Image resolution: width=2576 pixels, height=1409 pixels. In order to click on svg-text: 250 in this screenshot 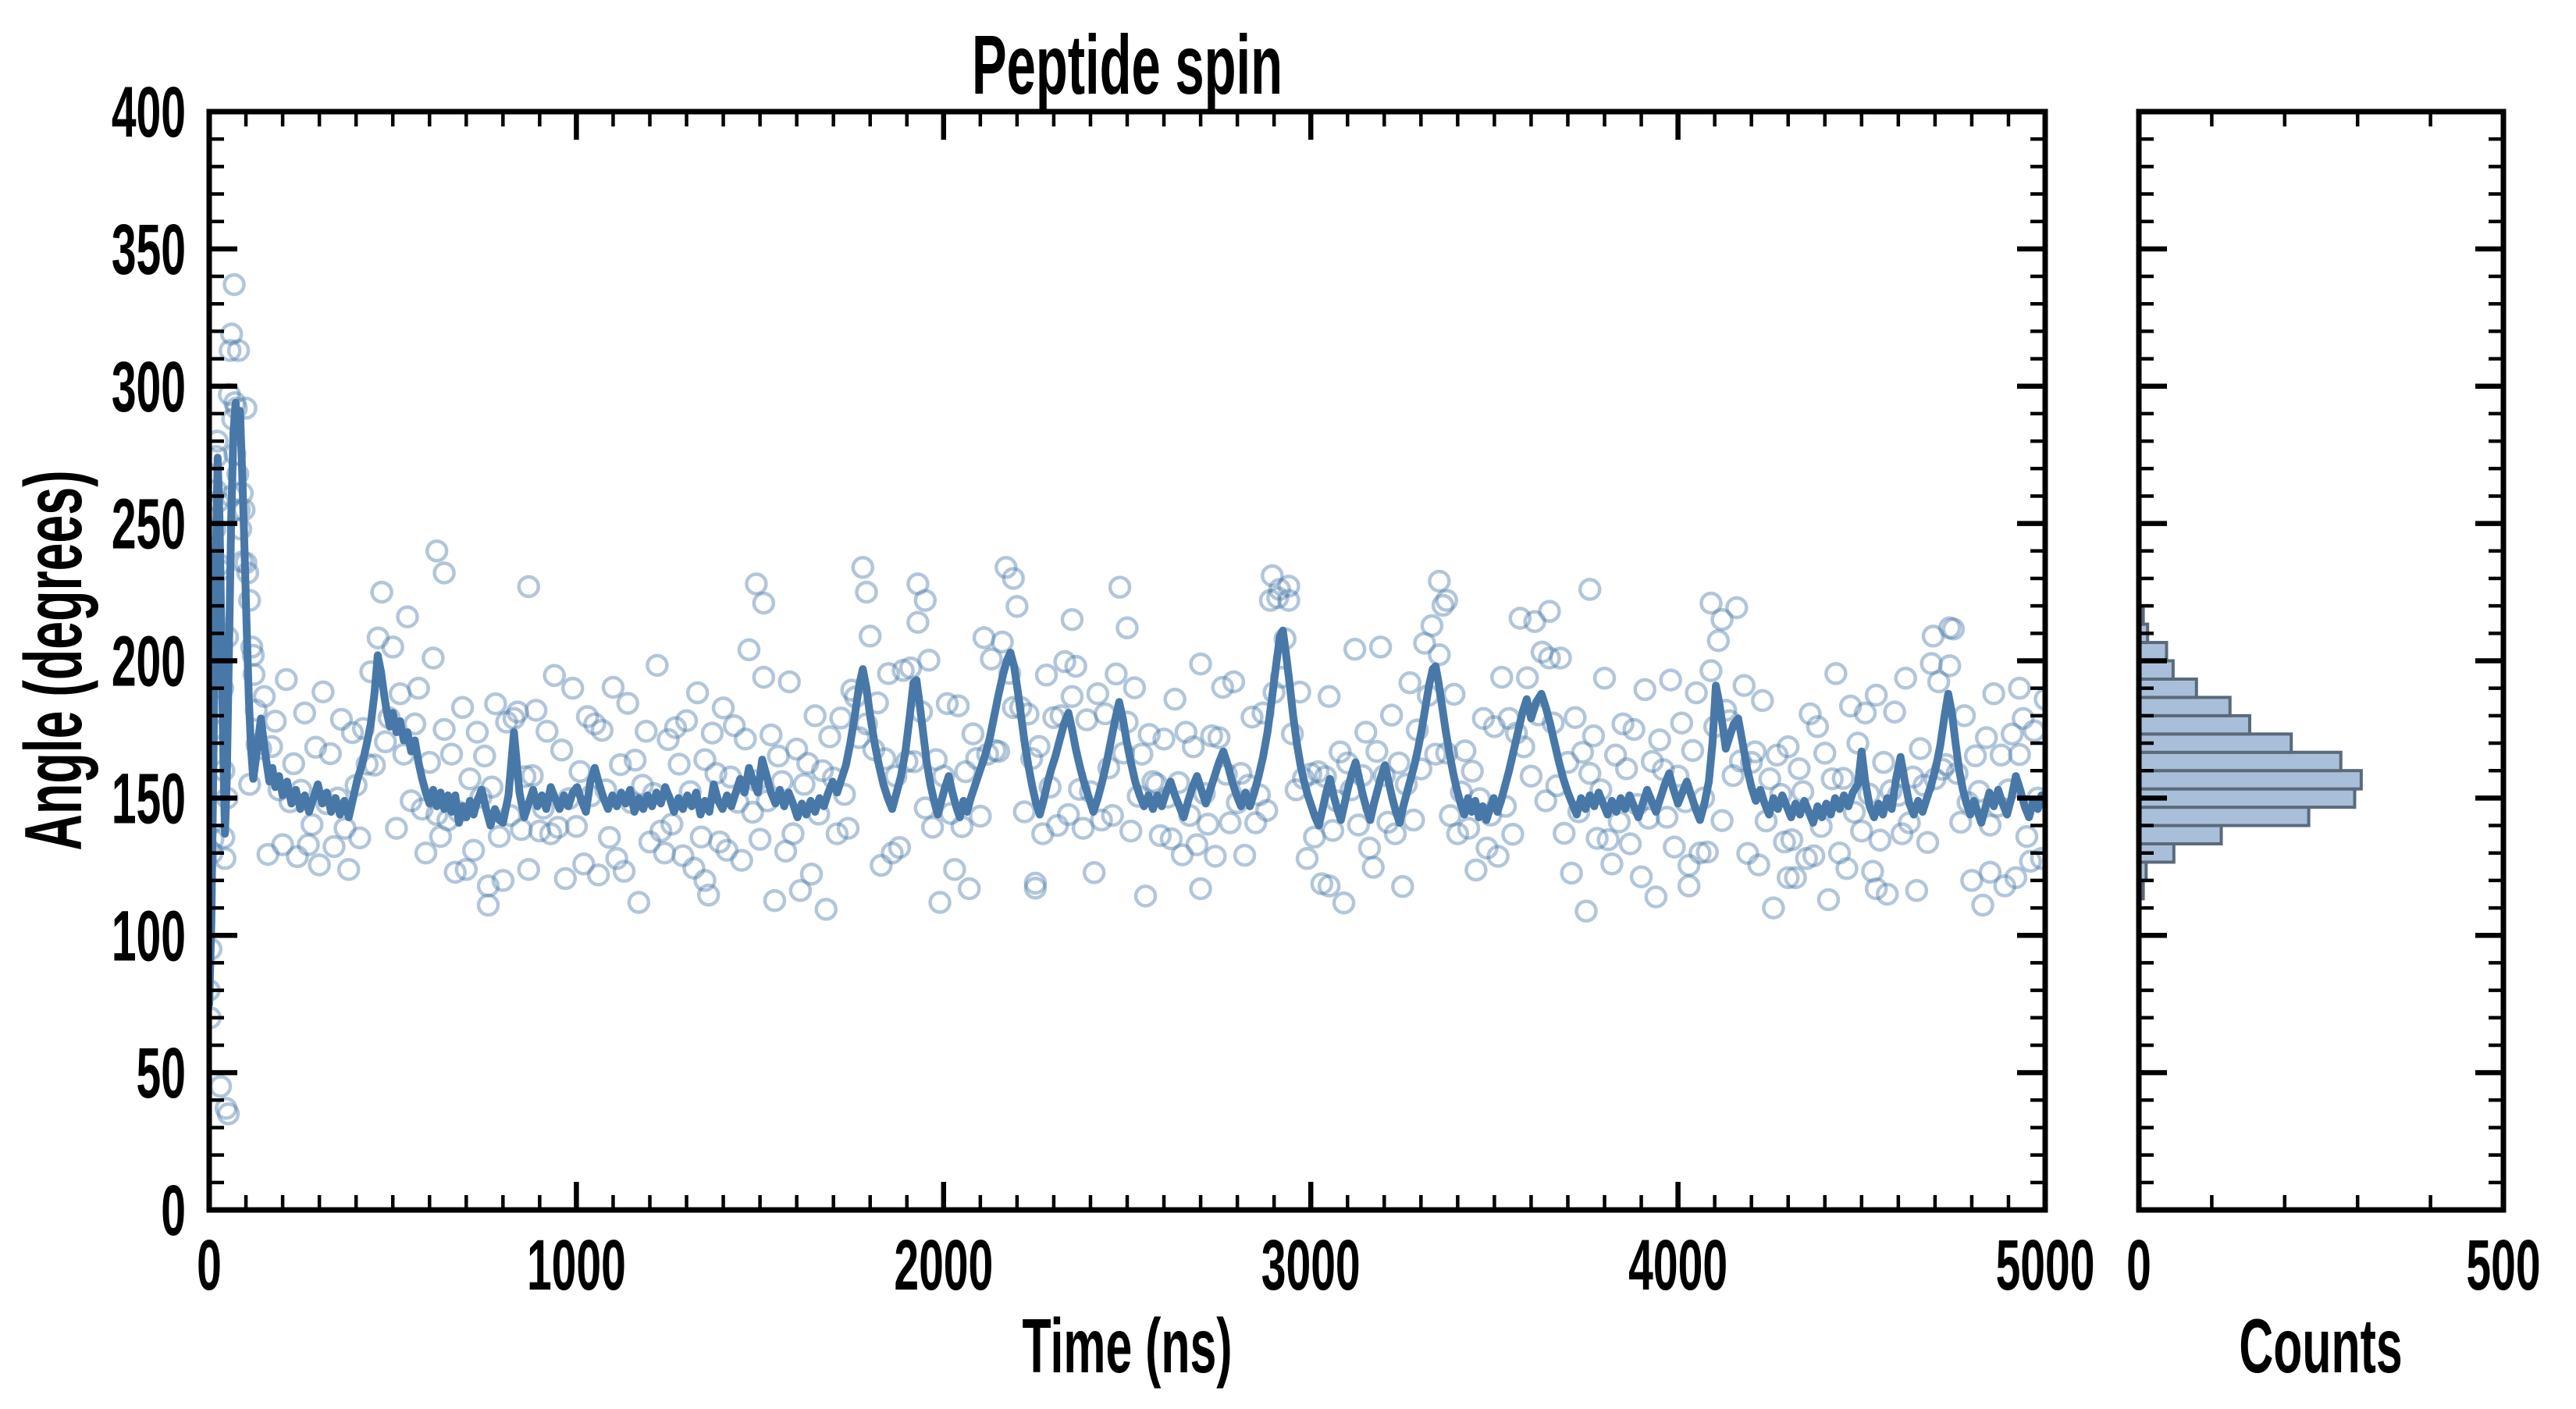, I will do `click(149, 524)`.